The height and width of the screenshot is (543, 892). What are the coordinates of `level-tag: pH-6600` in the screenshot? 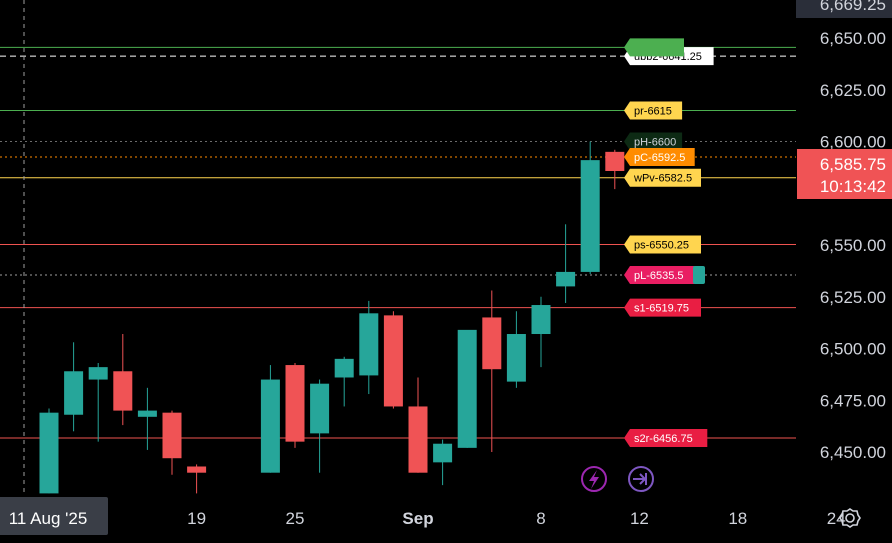 It's located at (653, 141).